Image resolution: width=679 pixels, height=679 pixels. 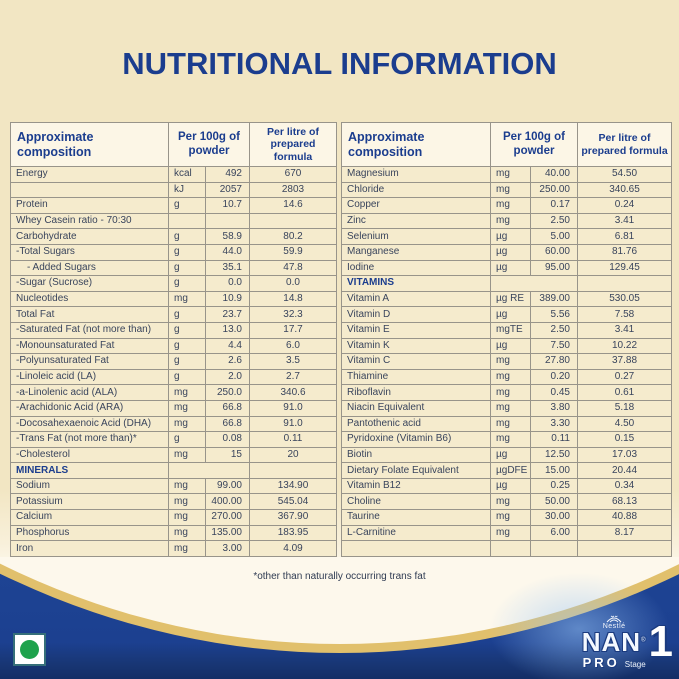 I want to click on table-row: -Linoleic acid (LA) g 2.0 2.7, so click(x=173, y=377).